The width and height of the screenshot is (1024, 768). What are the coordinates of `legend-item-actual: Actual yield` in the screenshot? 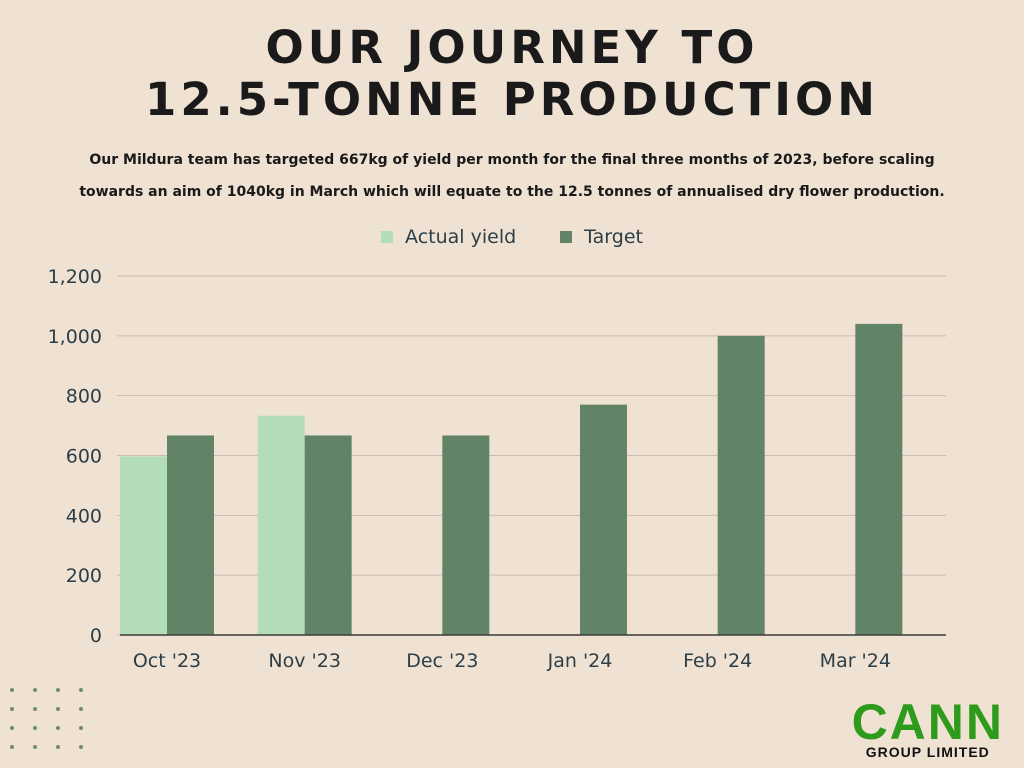 It's located at (448, 237).